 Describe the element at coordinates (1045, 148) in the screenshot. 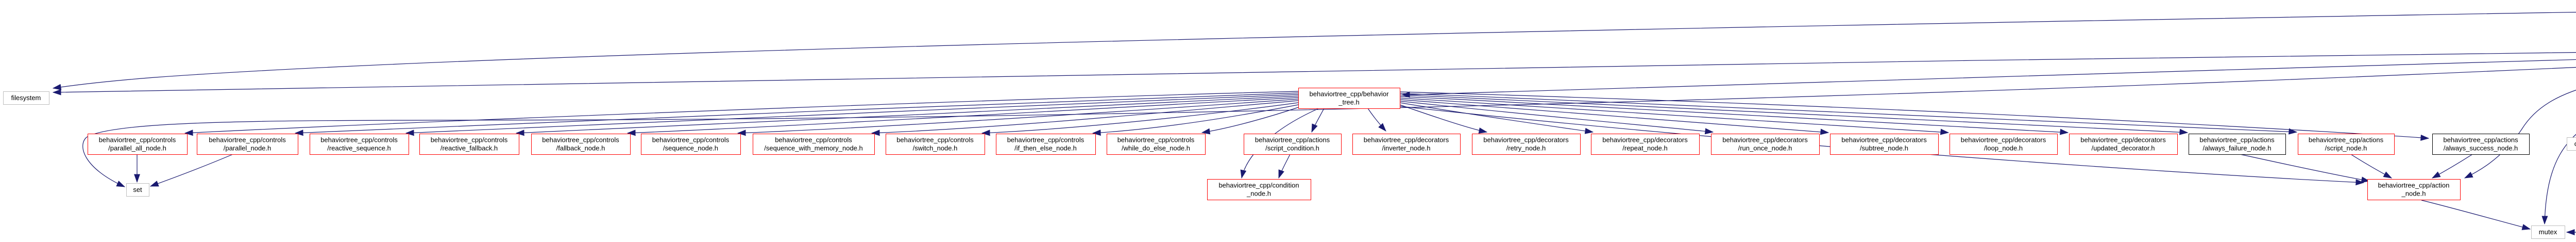

I see `svg-text: /if_then_else_node.h` at that location.